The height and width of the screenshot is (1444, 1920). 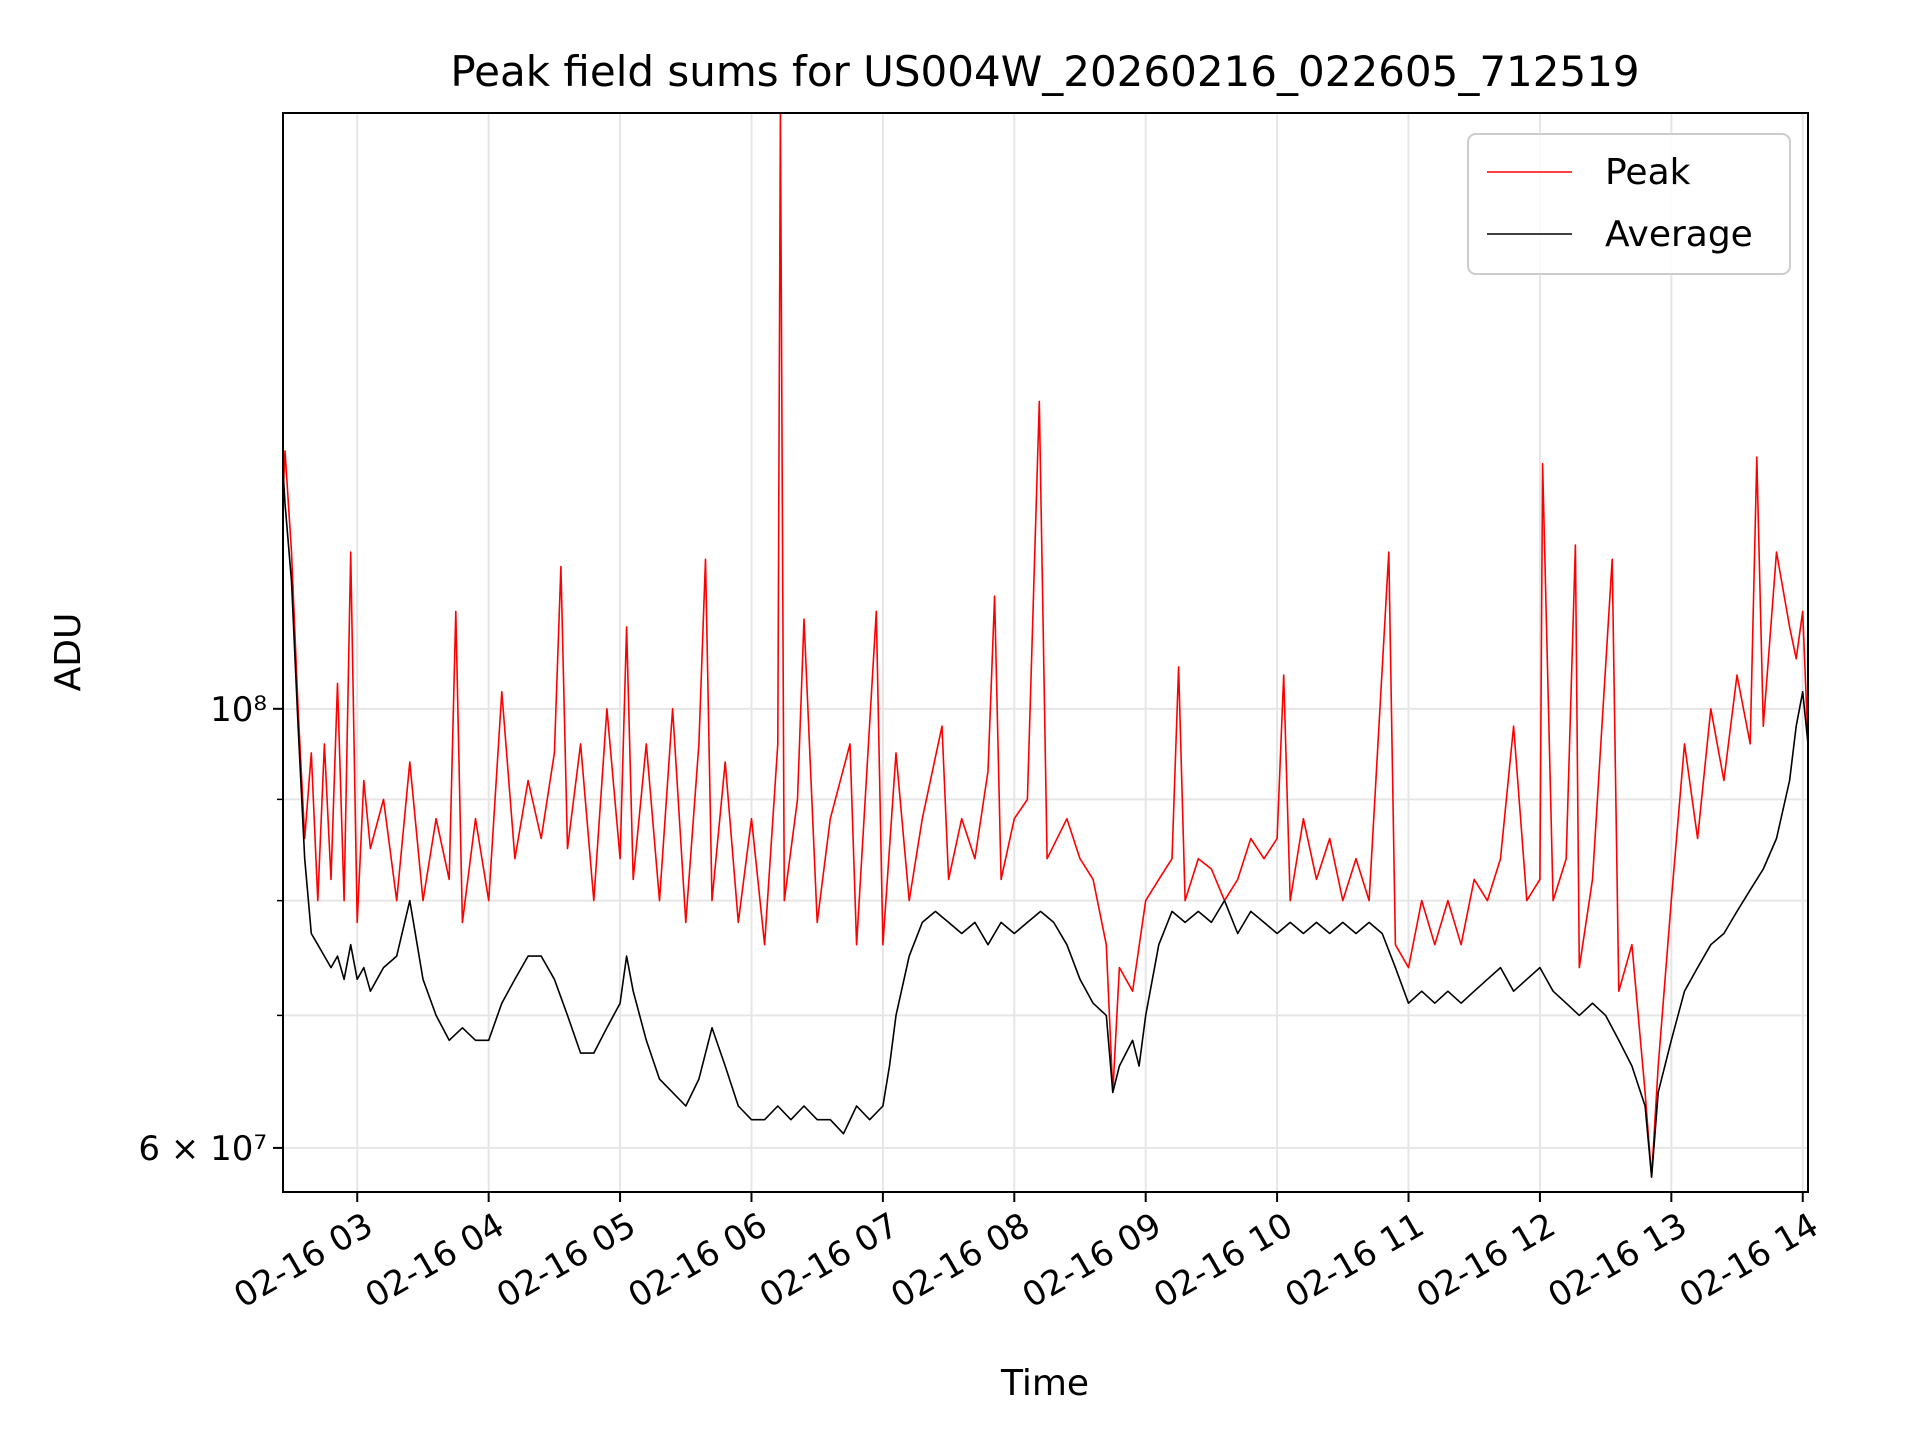 What do you see at coordinates (1679, 234) in the screenshot?
I see `legend-average-label: Average` at bounding box center [1679, 234].